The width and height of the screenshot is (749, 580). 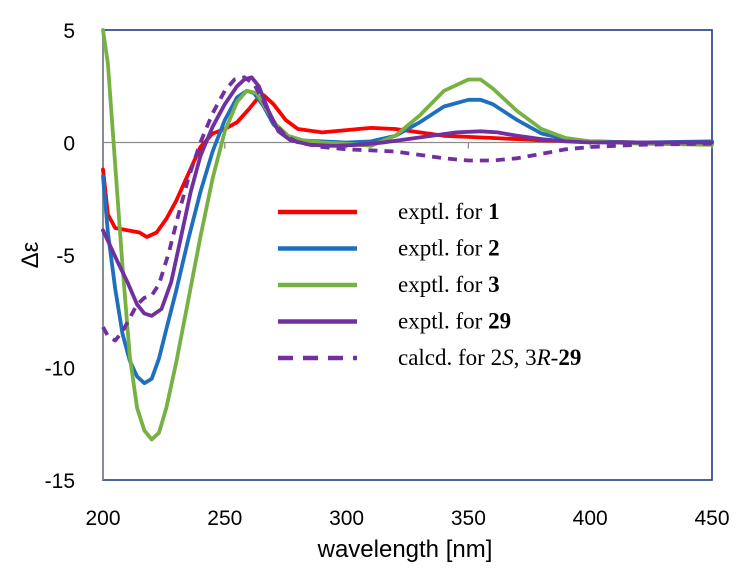 I want to click on x-axis-tick-labels: 200 250 300 350 400 450, so click(x=407, y=518).